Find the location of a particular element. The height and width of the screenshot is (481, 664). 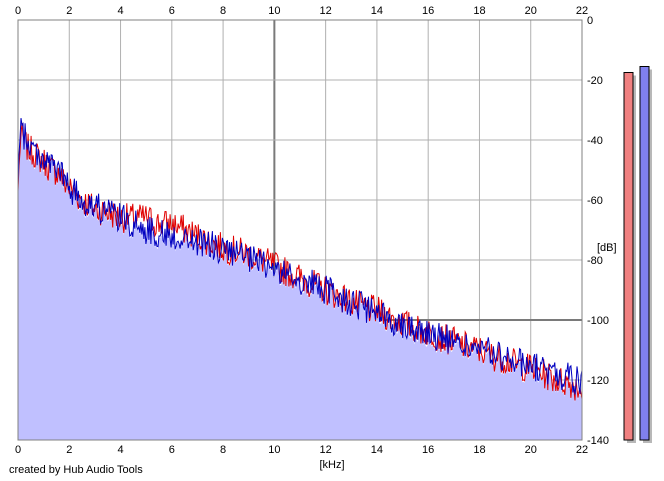

x-ticks-top: 0 2 4 6 8 10 12 14 16 18 20 22 is located at coordinates (301, 11).